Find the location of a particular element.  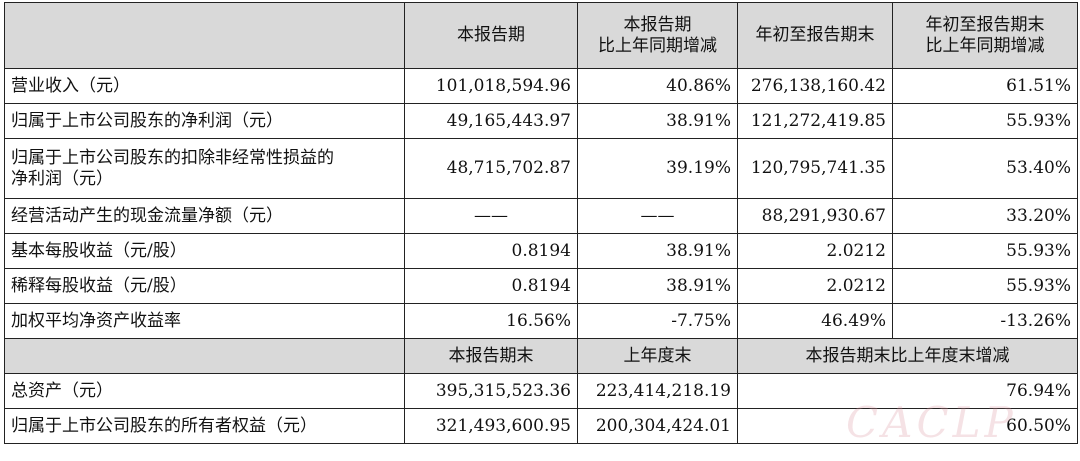

cell-ytd: 88,291,930.67 is located at coordinates (815, 216).